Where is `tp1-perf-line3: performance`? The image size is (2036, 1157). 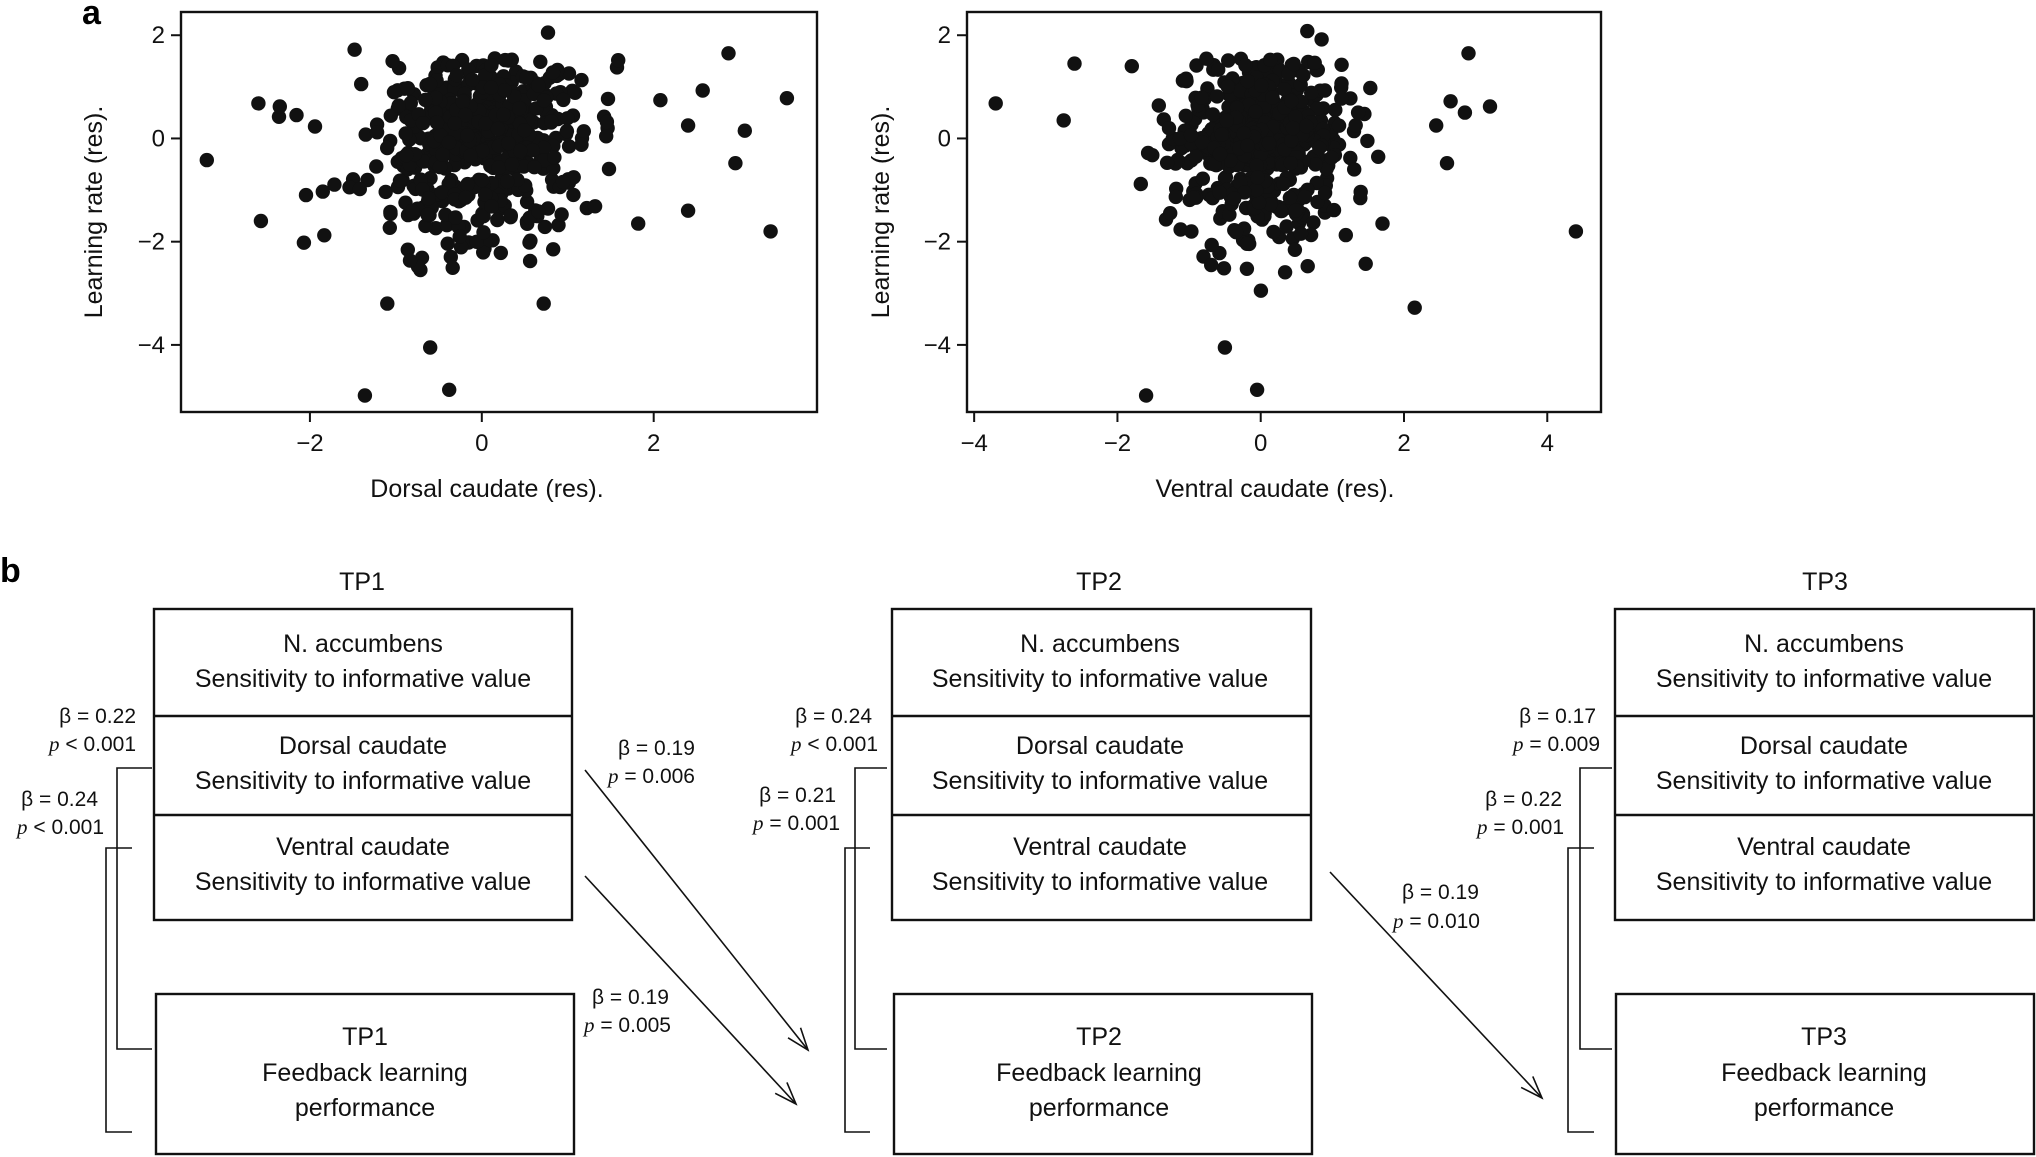
tp1-perf-line3: performance is located at coordinates (365, 1108).